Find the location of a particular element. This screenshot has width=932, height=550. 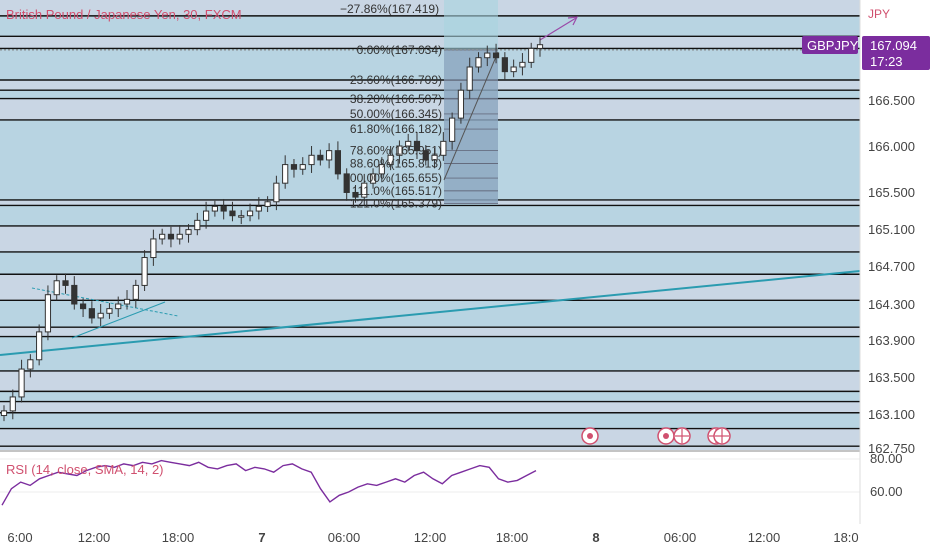

rsi-pane is located at coordinates (430, 488).